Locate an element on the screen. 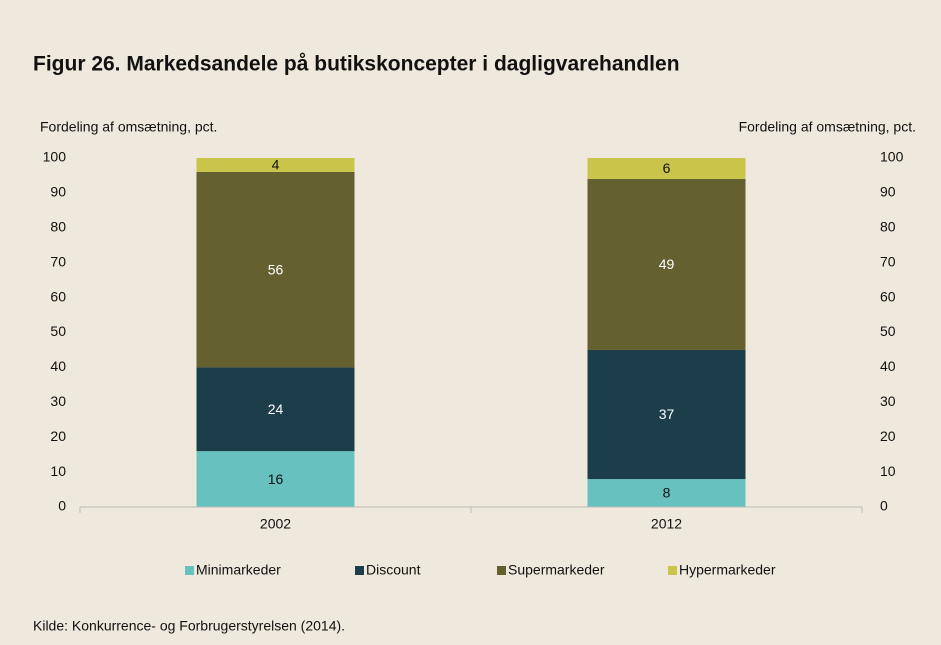 The height and width of the screenshot is (645, 941). y2-tick-label: 50 is located at coordinates (888, 331).